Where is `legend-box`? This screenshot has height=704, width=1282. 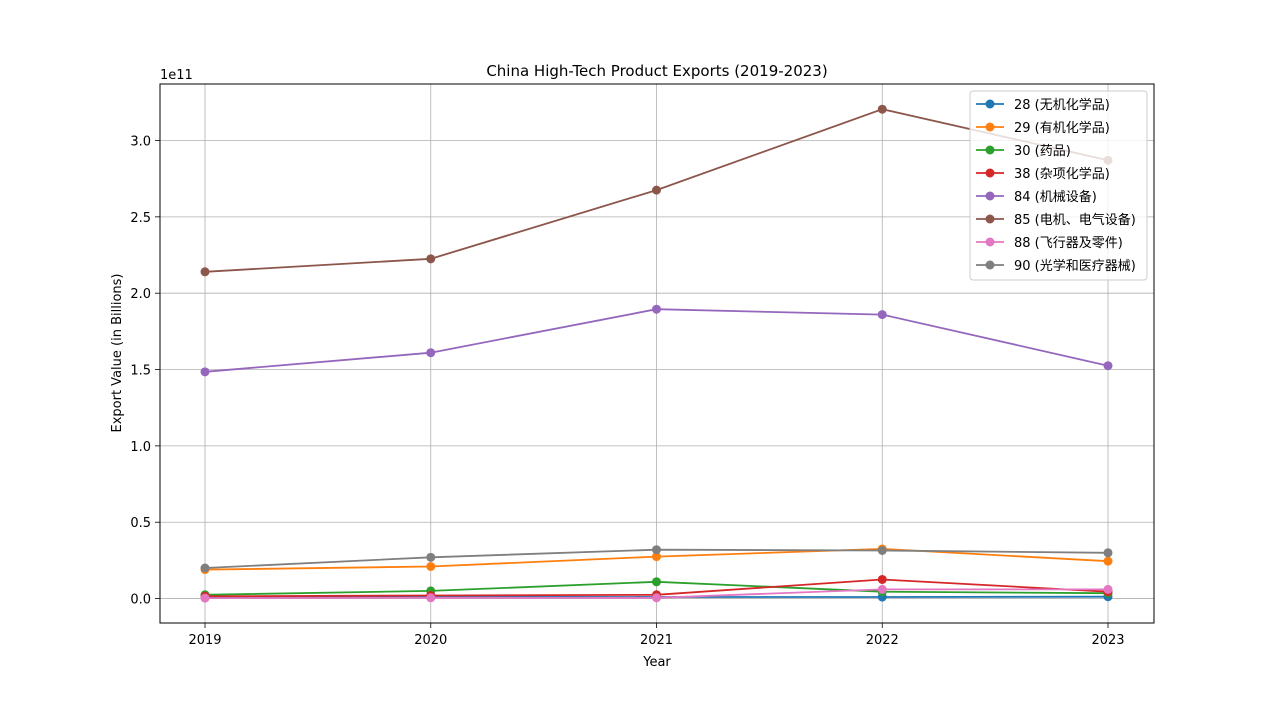
legend-box is located at coordinates (1058, 185).